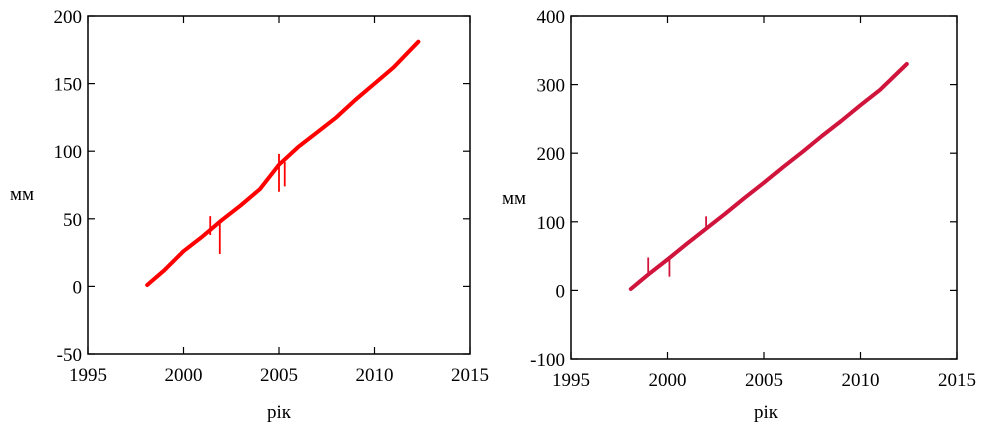 The height and width of the screenshot is (426, 990). What do you see at coordinates (766, 412) in the screenshot?
I see `chart-right-x-axis-label: рік` at bounding box center [766, 412].